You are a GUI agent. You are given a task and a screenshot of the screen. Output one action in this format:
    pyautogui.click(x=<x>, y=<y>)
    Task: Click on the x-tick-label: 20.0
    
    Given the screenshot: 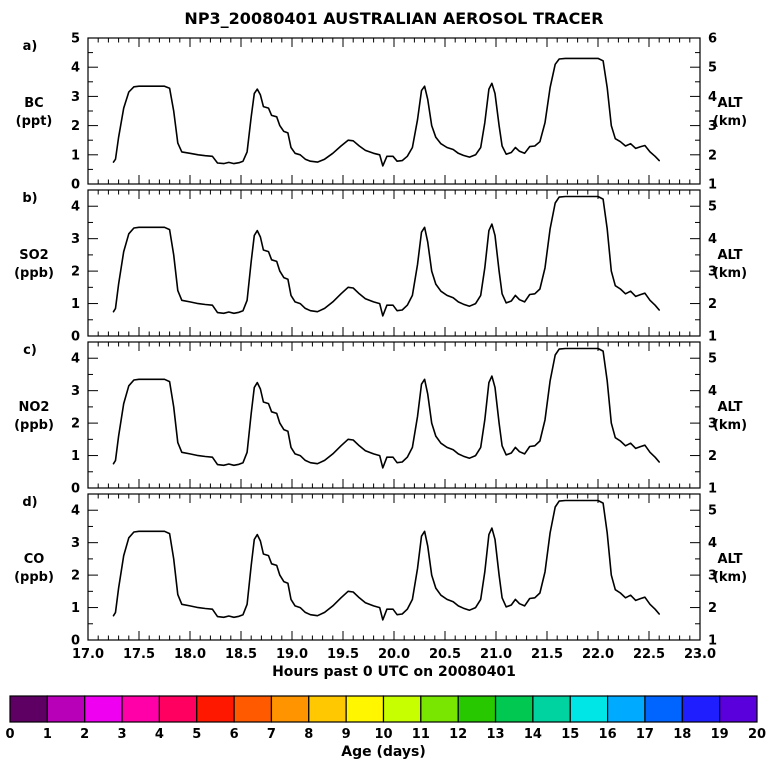 What is the action you would take?
    pyautogui.click(x=394, y=654)
    